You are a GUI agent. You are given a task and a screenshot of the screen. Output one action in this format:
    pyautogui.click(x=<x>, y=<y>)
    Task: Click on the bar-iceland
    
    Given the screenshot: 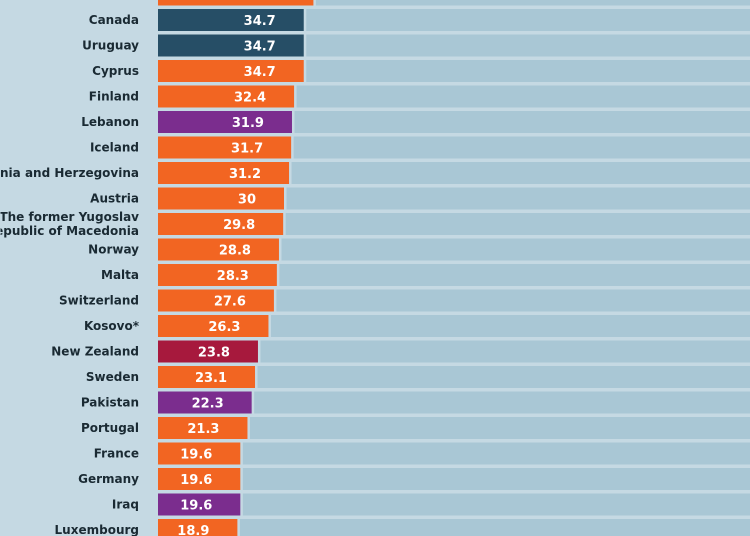 What is the action you would take?
    pyautogui.click(x=225, y=147)
    